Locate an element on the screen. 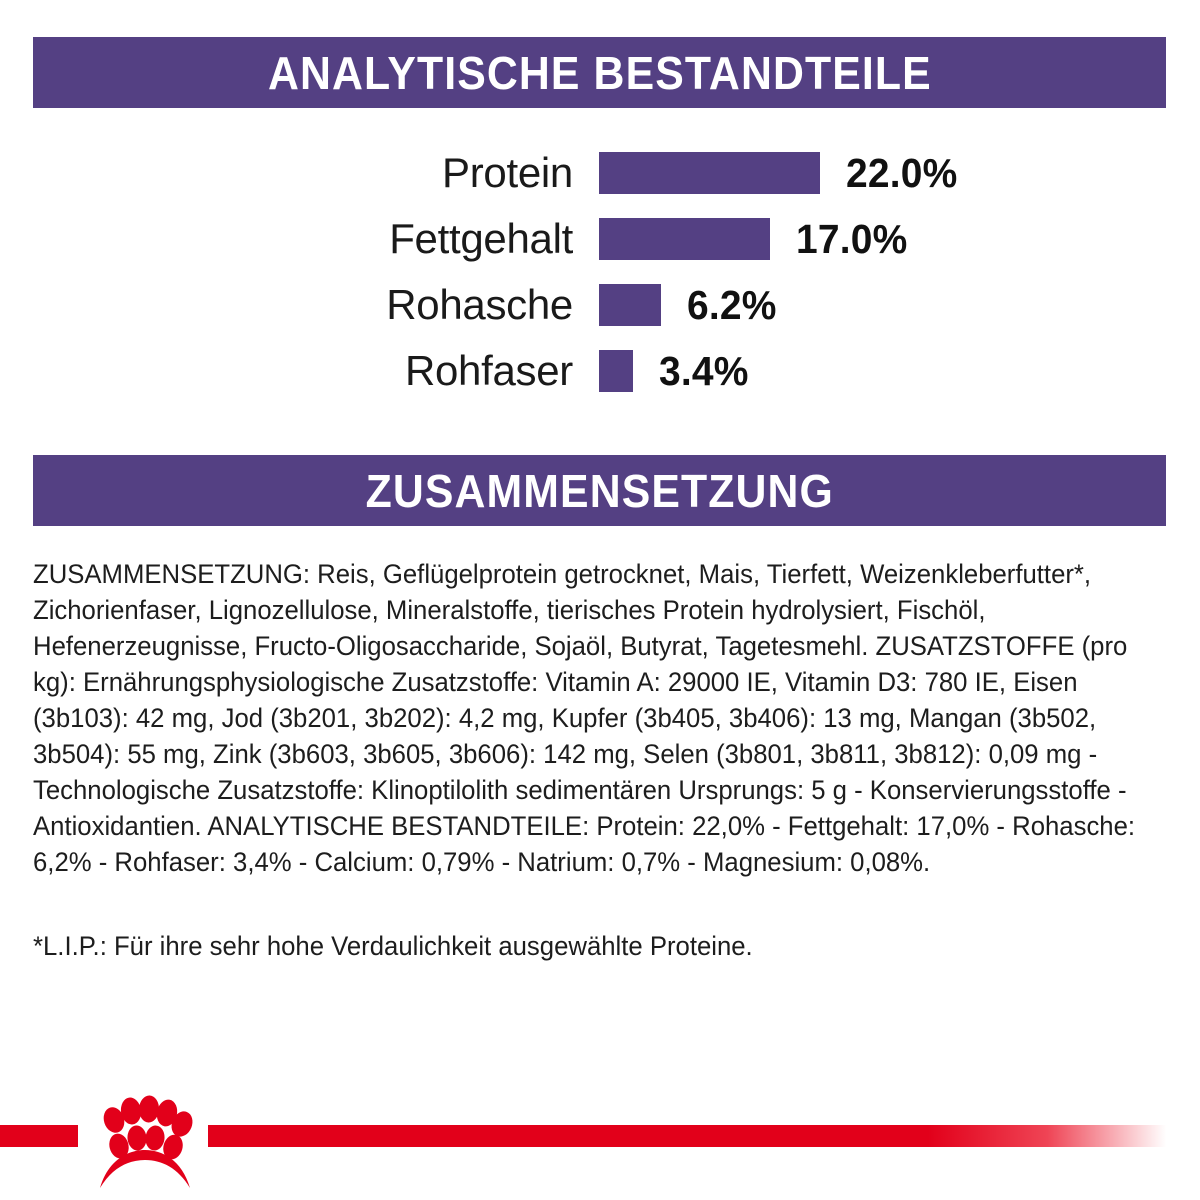 The image size is (1200, 1200). section-title-text: ANALYTISCHE BESTANDTEILE is located at coordinates (599, 72).